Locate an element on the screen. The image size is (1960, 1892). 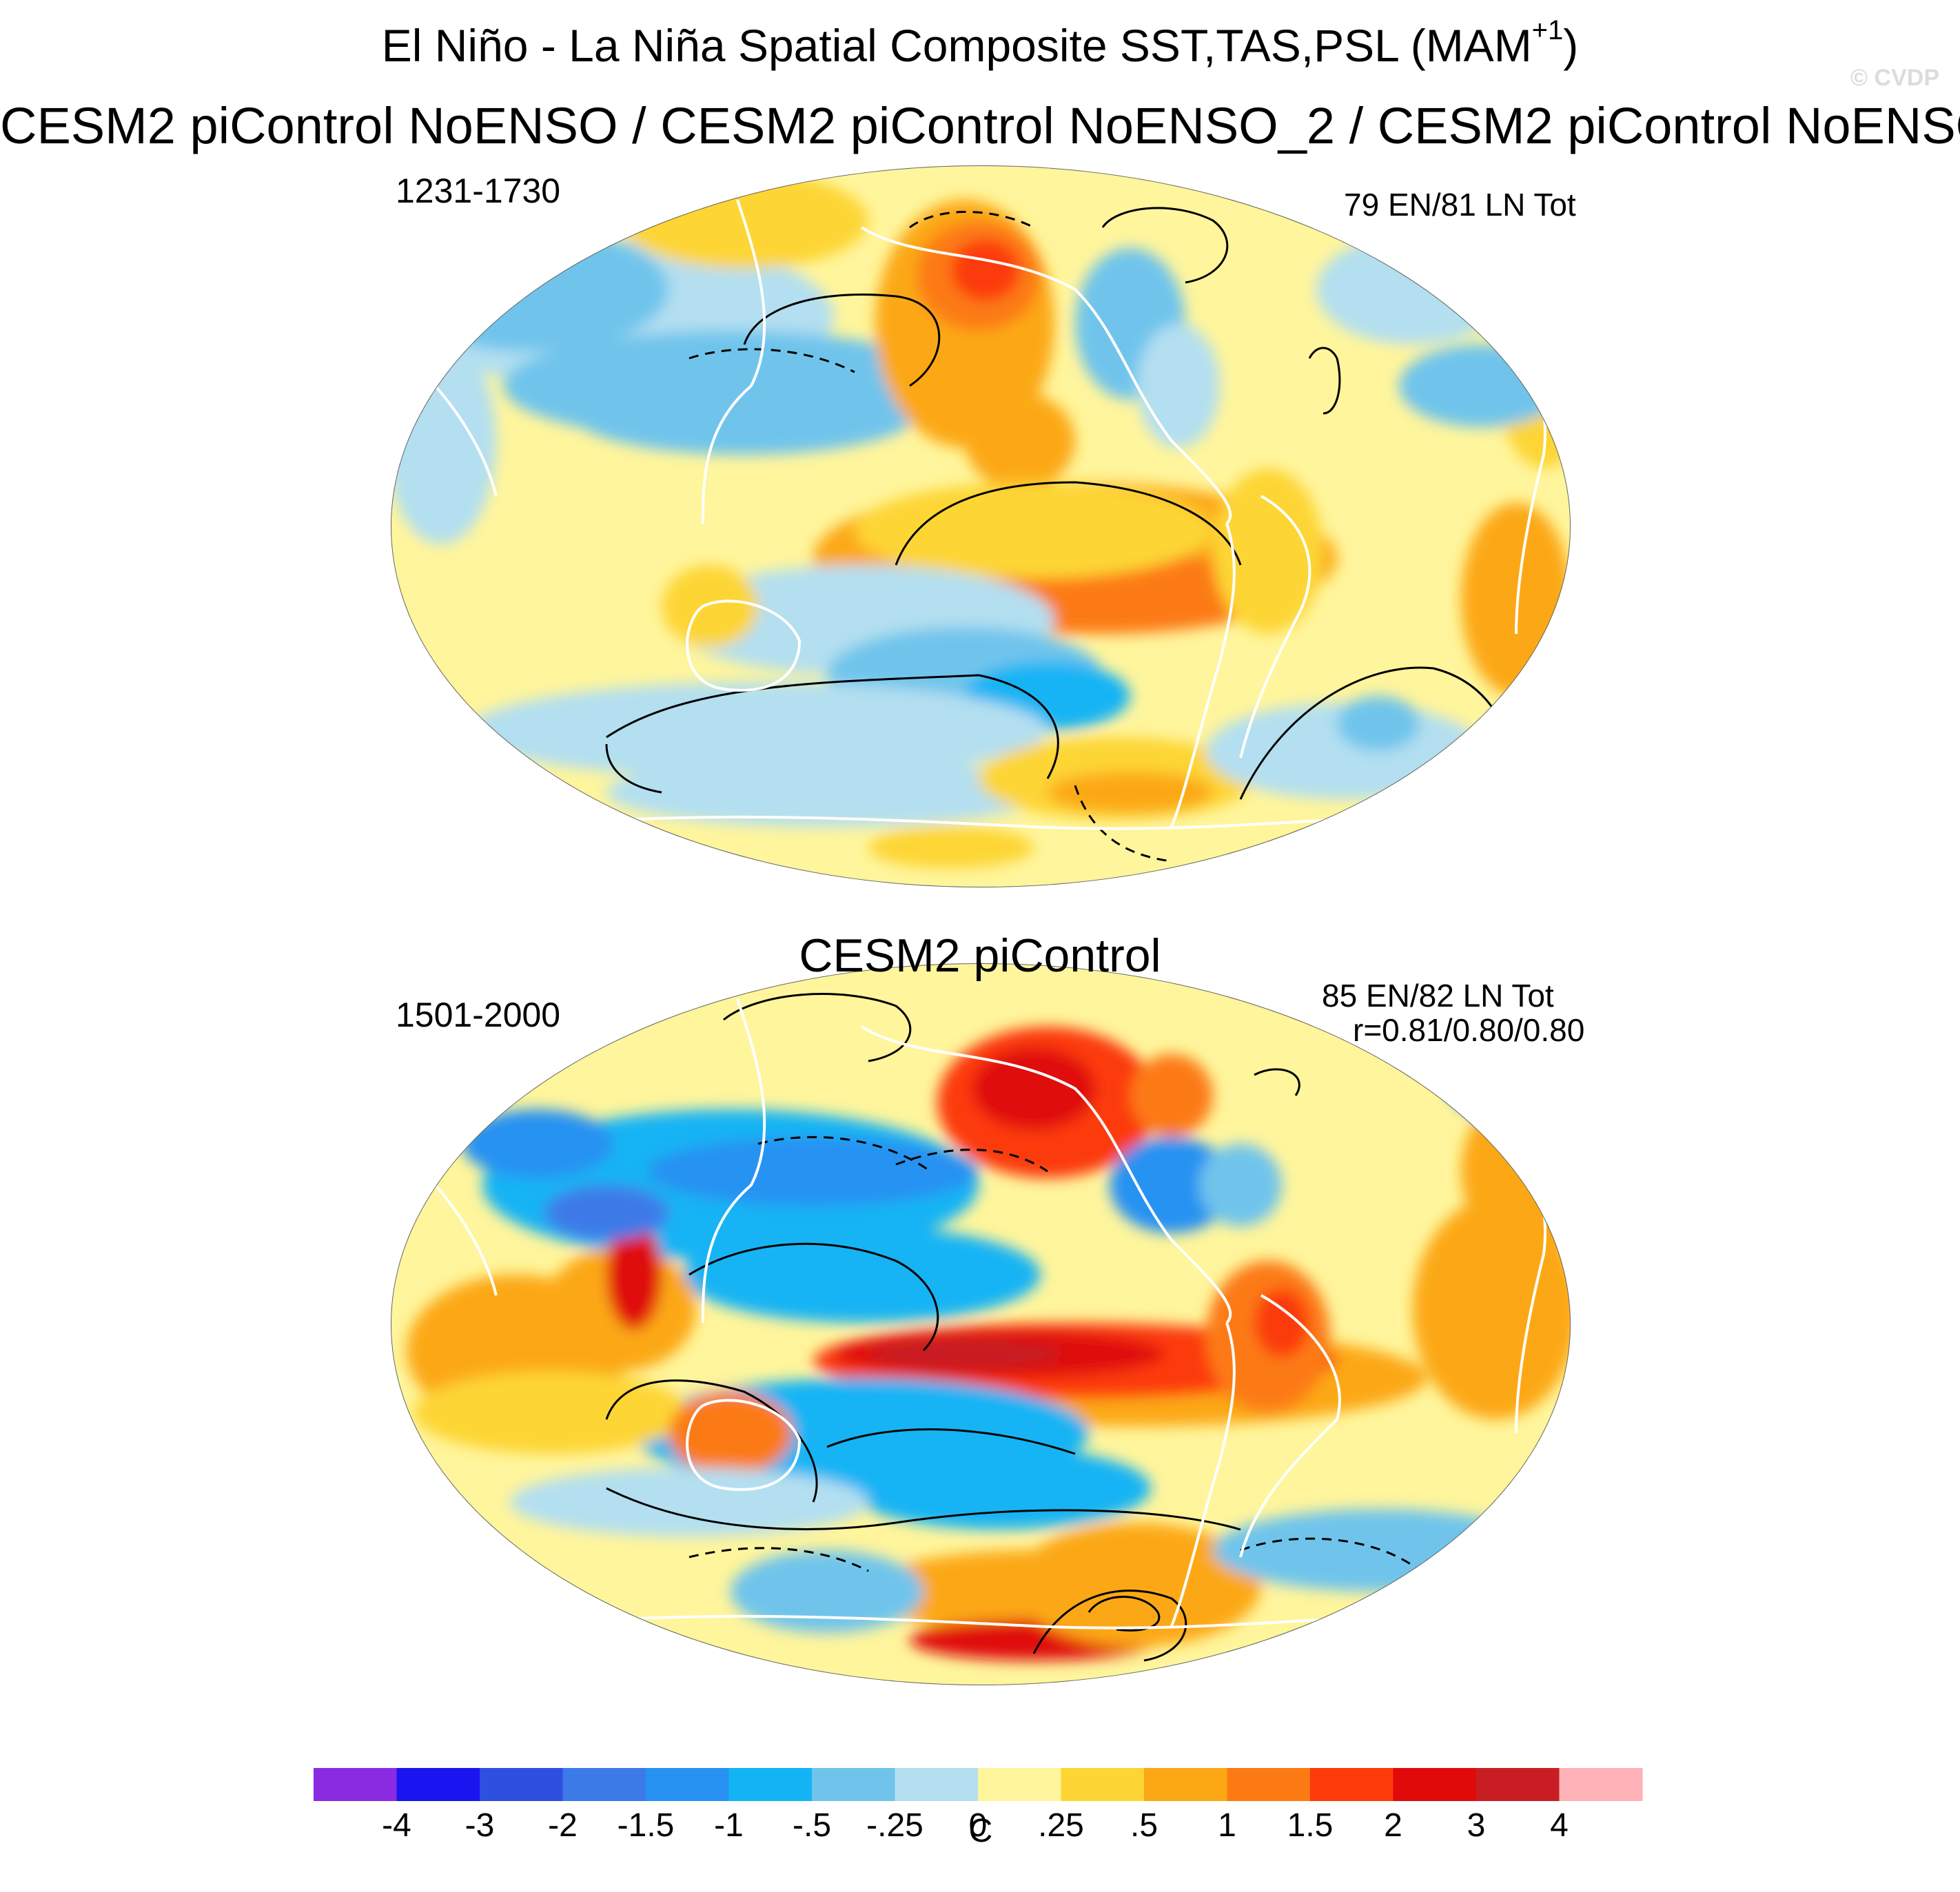
watermark: © CVDP is located at coordinates (1894, 78).